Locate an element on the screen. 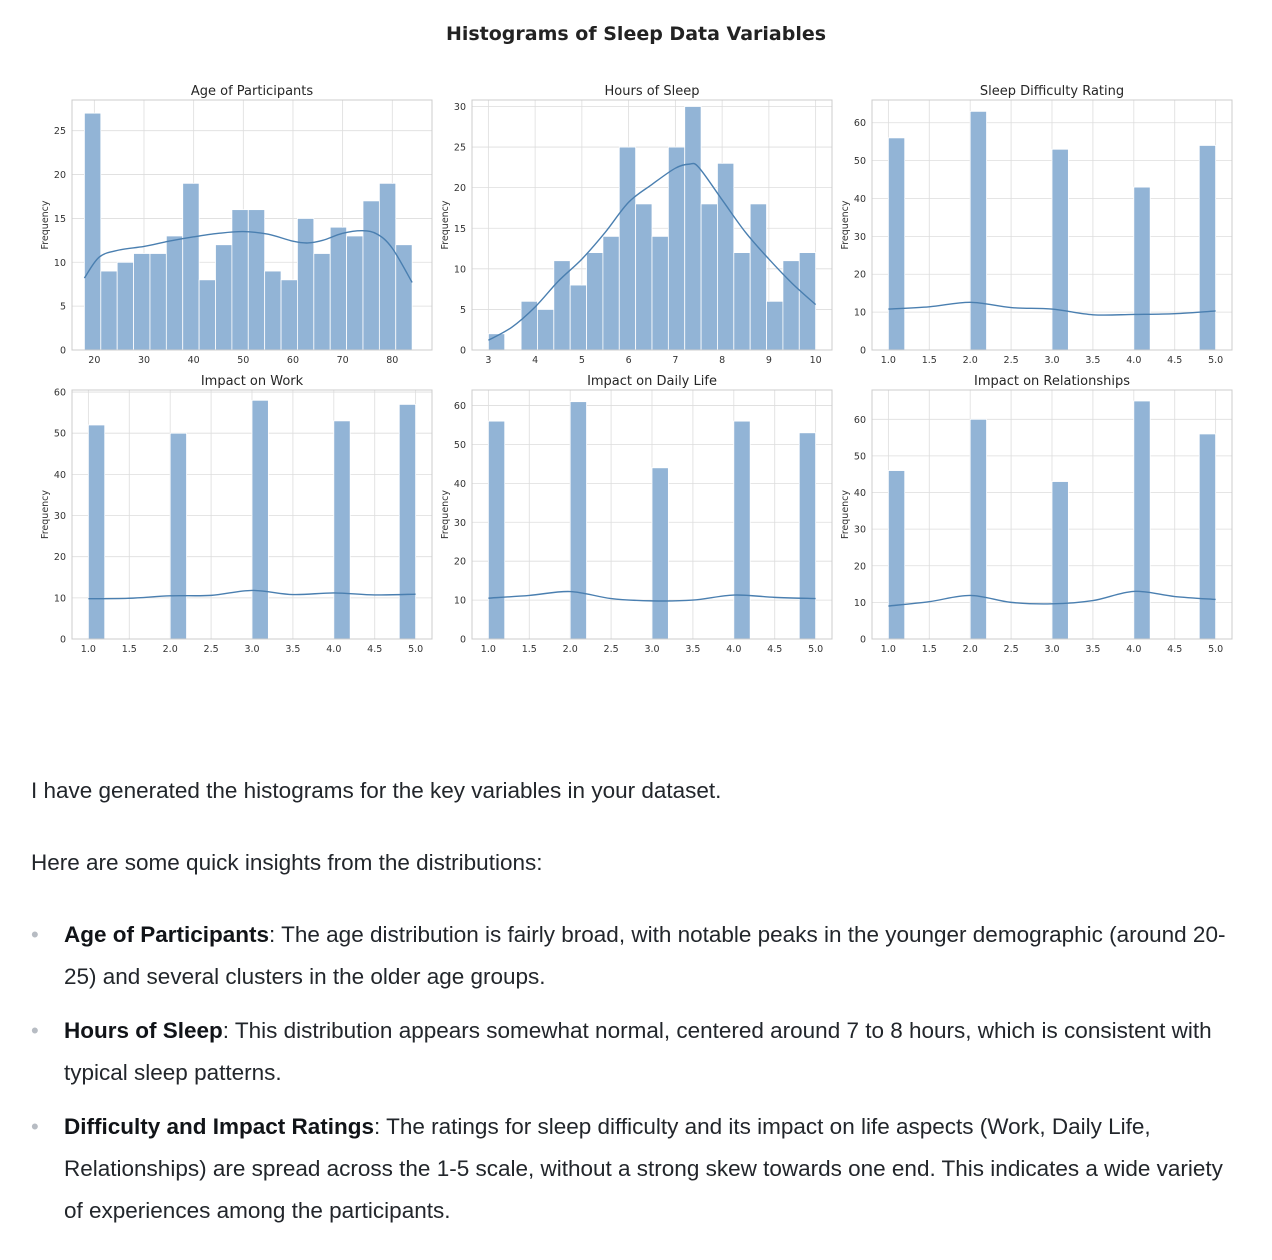 The image size is (1272, 1260). x-tick-label: 50 is located at coordinates (243, 360).